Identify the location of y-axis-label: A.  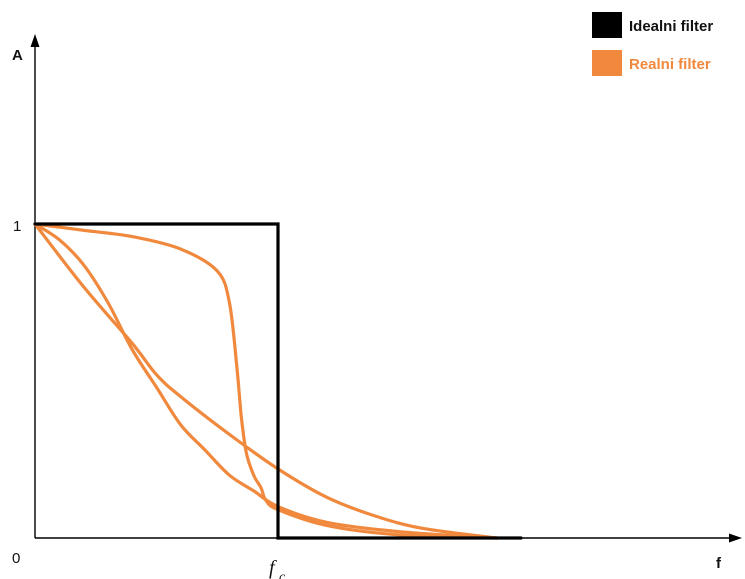
(17, 55).